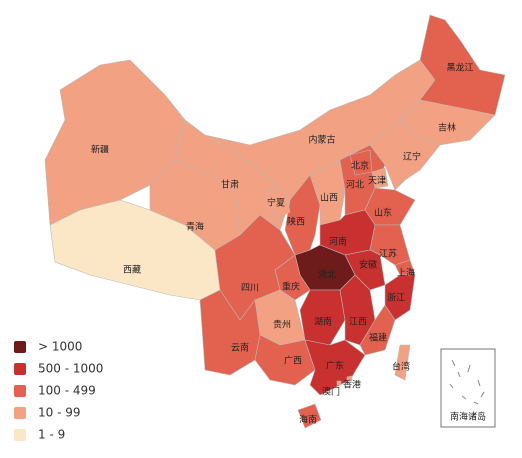  What do you see at coordinates (70, 369) in the screenshot?
I see `legend-label: 500 - 1000` at bounding box center [70, 369].